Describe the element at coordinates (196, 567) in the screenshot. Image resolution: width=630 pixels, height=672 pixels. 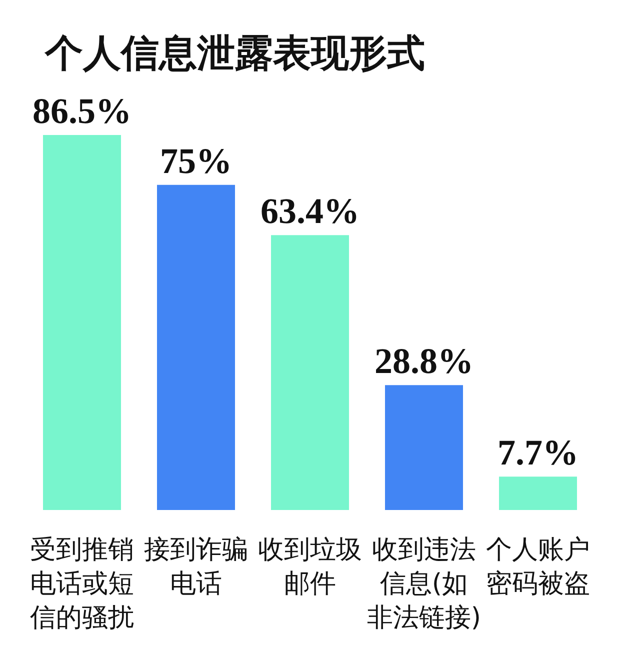
I see `x-tick-label: 接到诈骗电话` at that location.